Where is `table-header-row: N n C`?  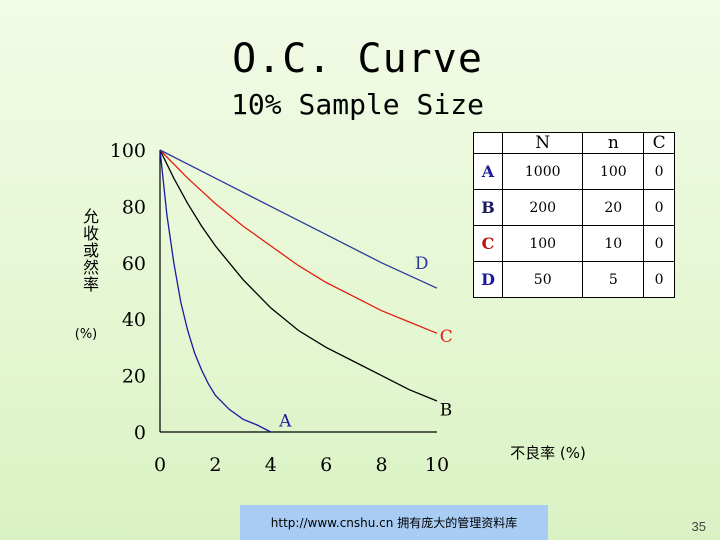 table-header-row: N n C is located at coordinates (574, 143).